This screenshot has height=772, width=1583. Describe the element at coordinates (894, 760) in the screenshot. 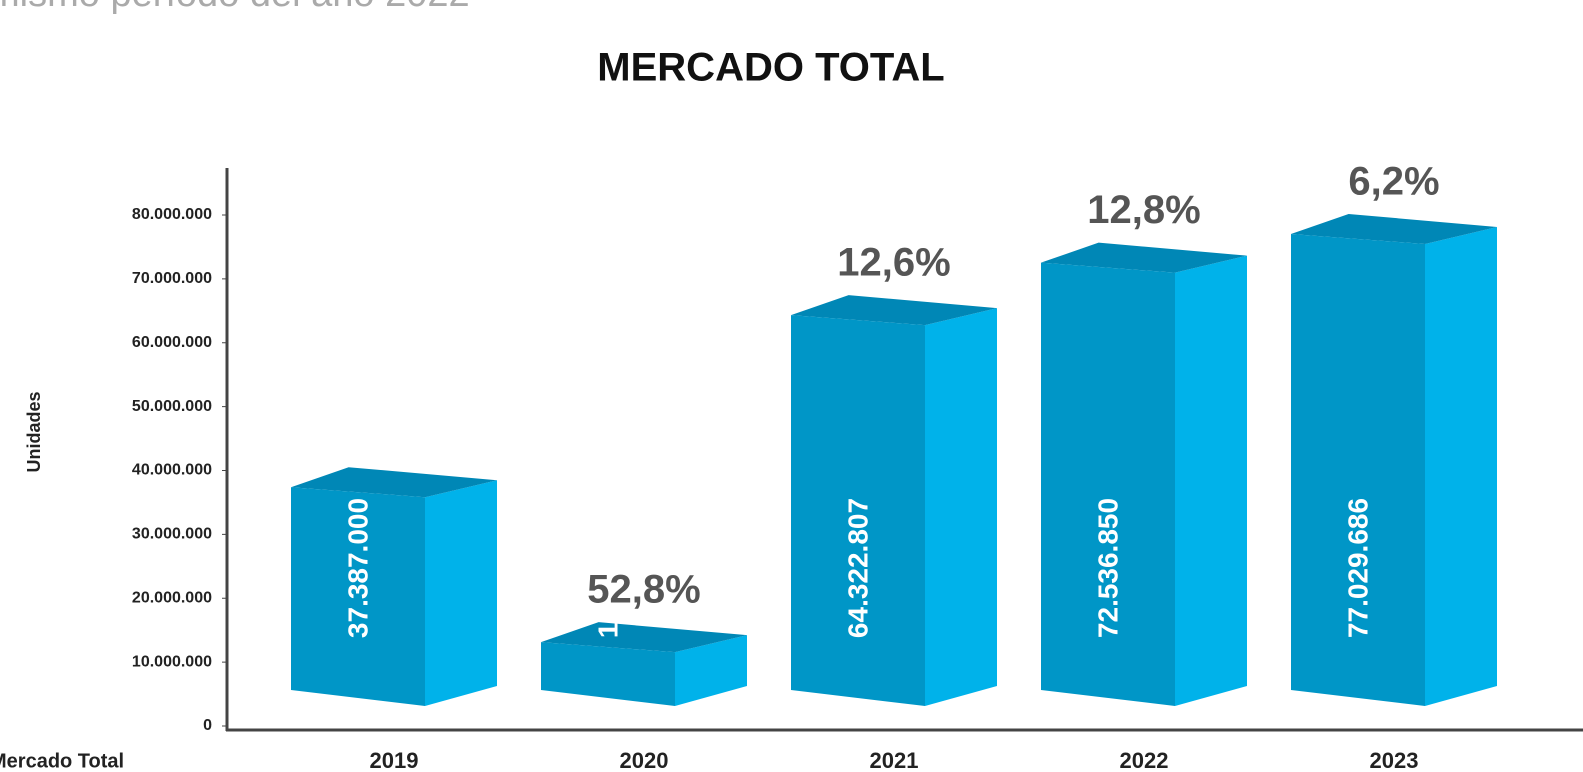

I see `x-tick-label: 2021` at that location.